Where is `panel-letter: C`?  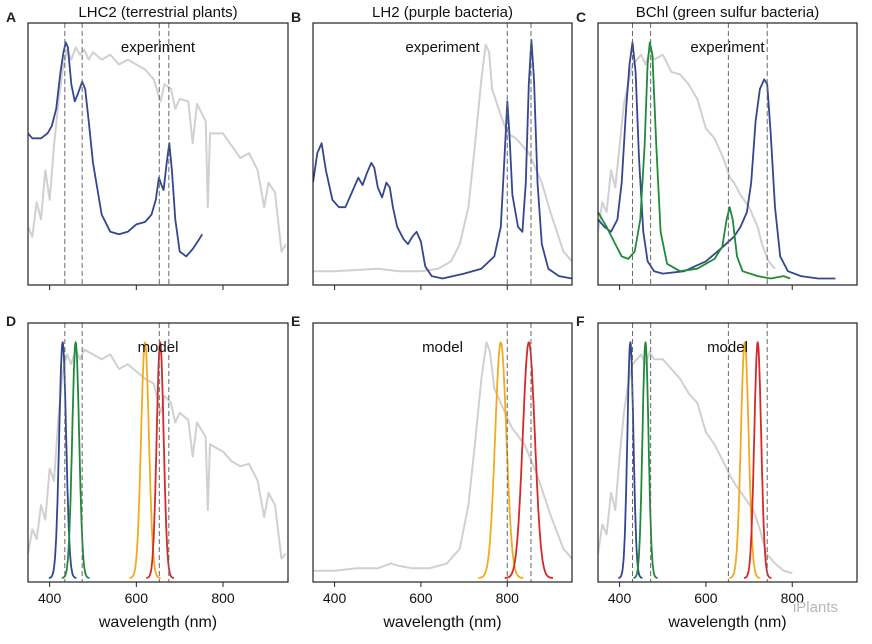 panel-letter: C is located at coordinates (581, 17).